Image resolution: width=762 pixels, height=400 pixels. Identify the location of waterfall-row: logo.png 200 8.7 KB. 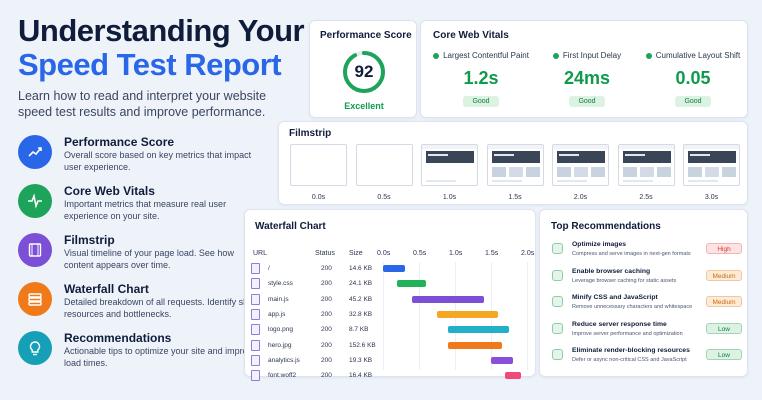
(390, 330).